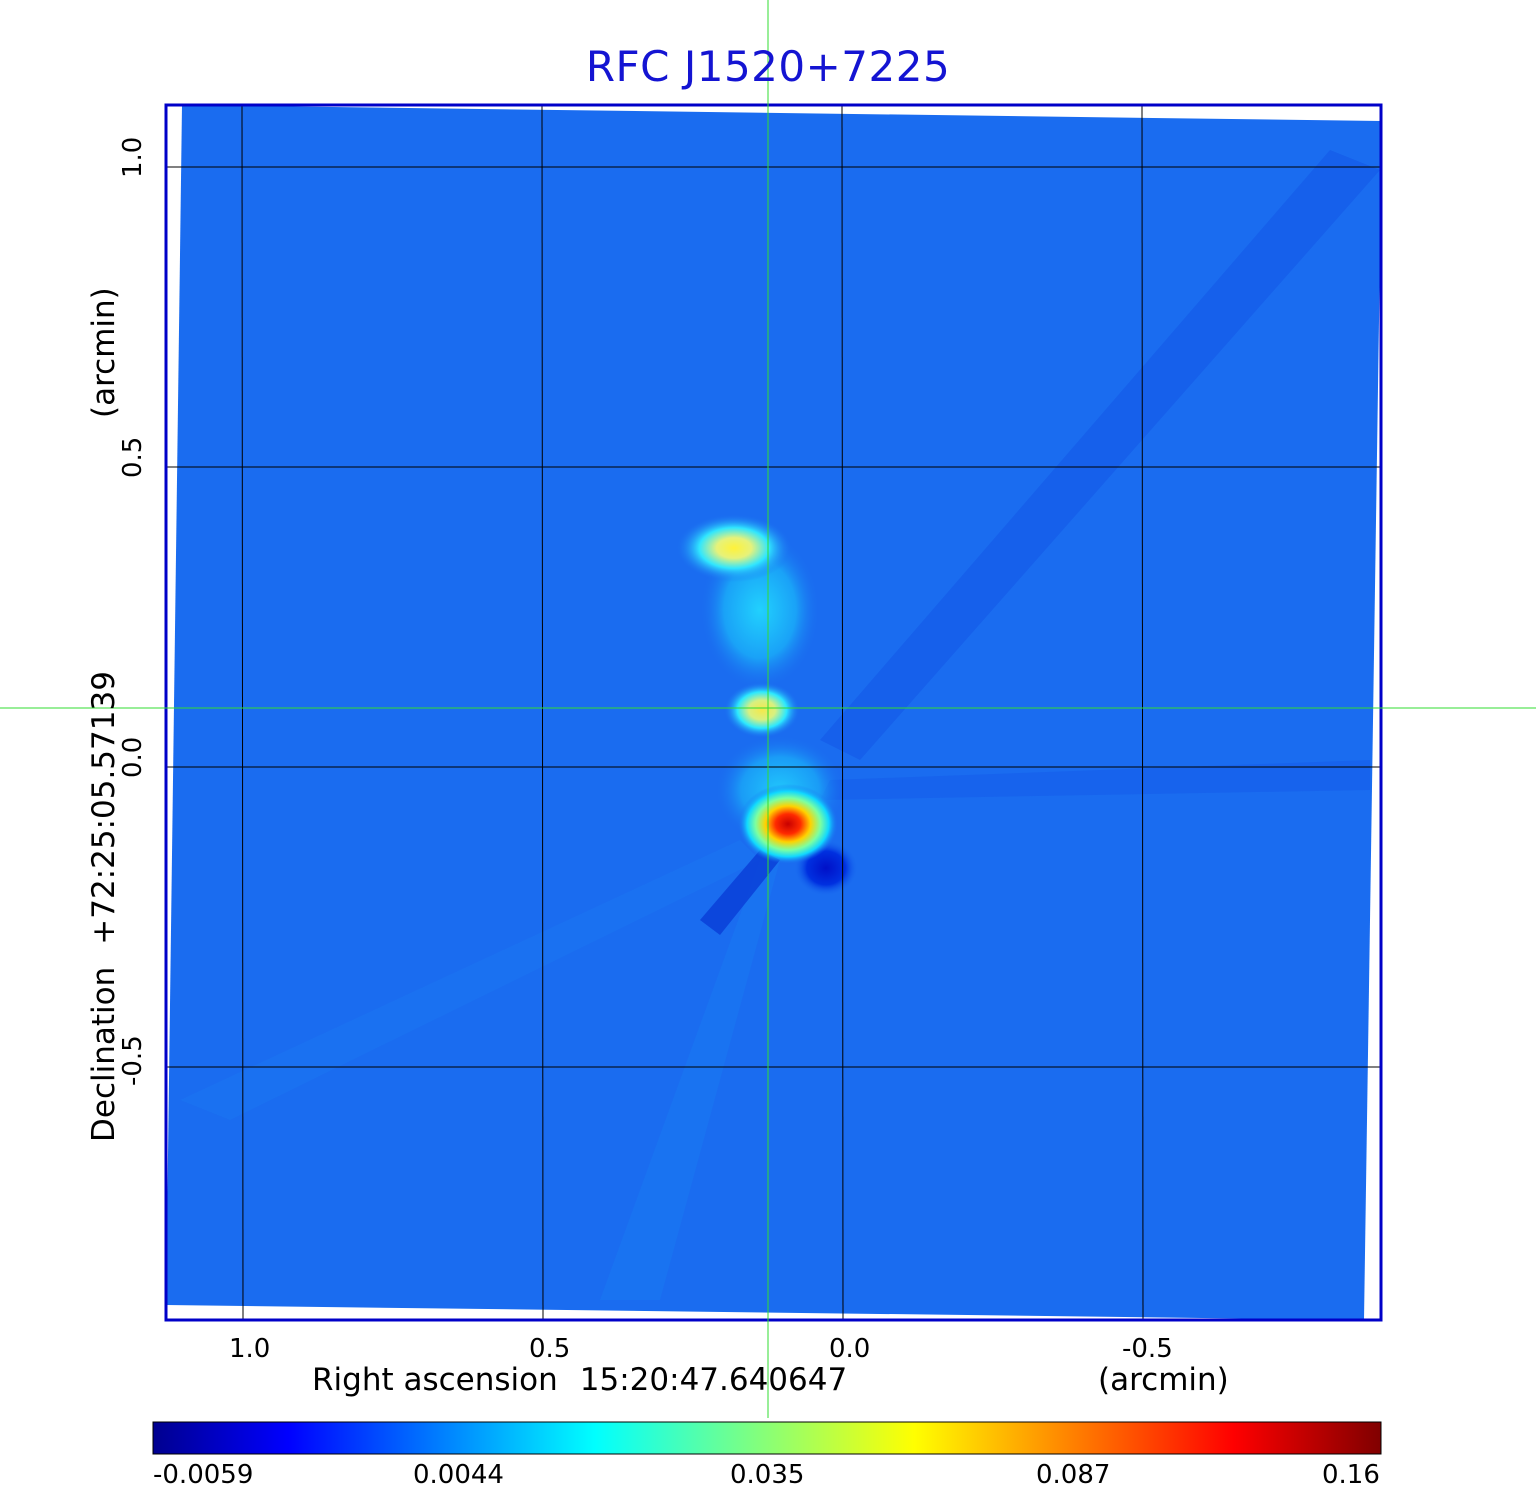 Image resolution: width=1536 pixels, height=1511 pixels. What do you see at coordinates (767, 1475) in the screenshot?
I see `colorbar-tick-label: 0.035` at bounding box center [767, 1475].